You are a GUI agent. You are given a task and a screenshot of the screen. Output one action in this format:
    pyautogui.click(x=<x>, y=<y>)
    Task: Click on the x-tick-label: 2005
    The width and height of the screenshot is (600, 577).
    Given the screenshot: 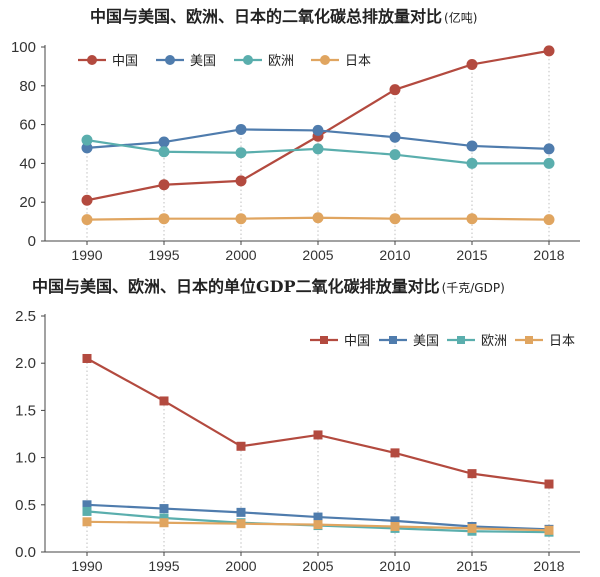 What is the action you would take?
    pyautogui.click(x=317, y=566)
    